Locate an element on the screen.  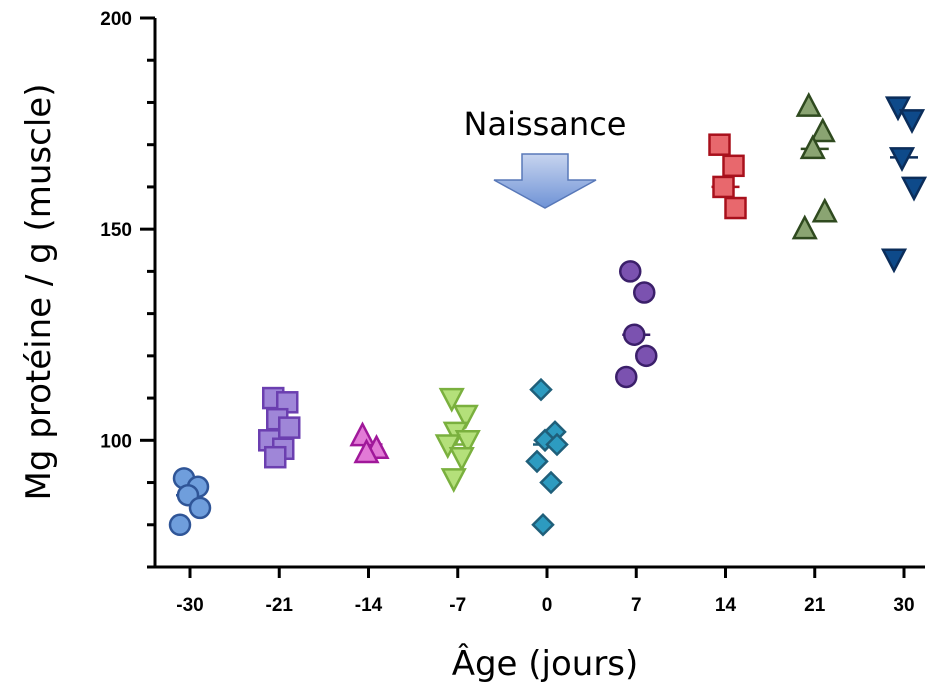
x-tick-label: -30 is located at coordinates (189, 605).